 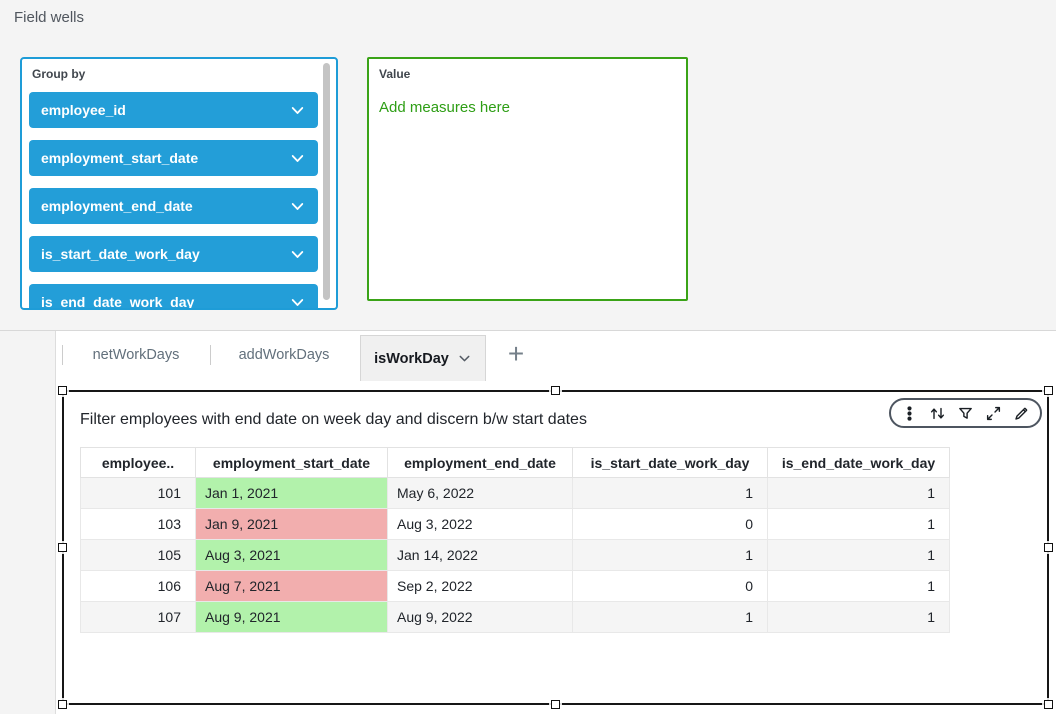 I want to click on filter-icon, so click(x=965, y=413).